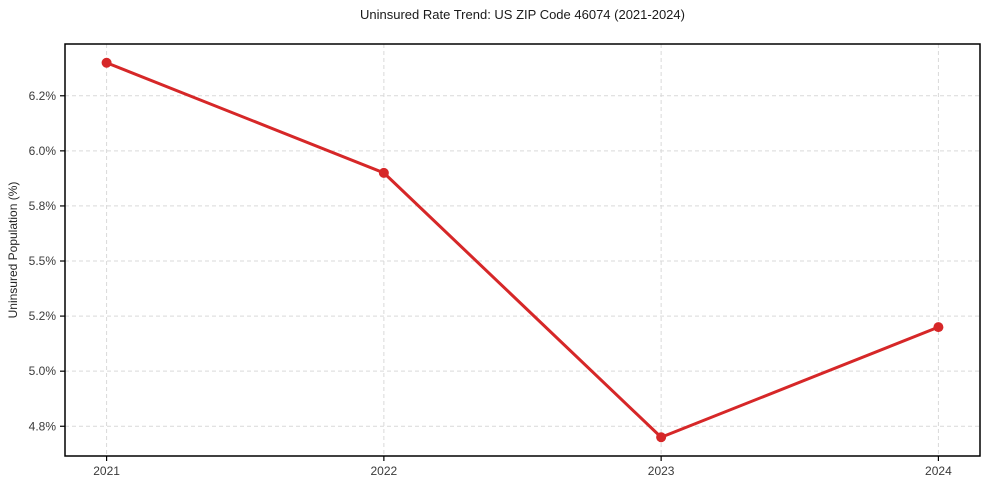 The width and height of the screenshot is (989, 490). Describe the element at coordinates (43, 316) in the screenshot. I see `y-tick-label: 5.2%` at that location.